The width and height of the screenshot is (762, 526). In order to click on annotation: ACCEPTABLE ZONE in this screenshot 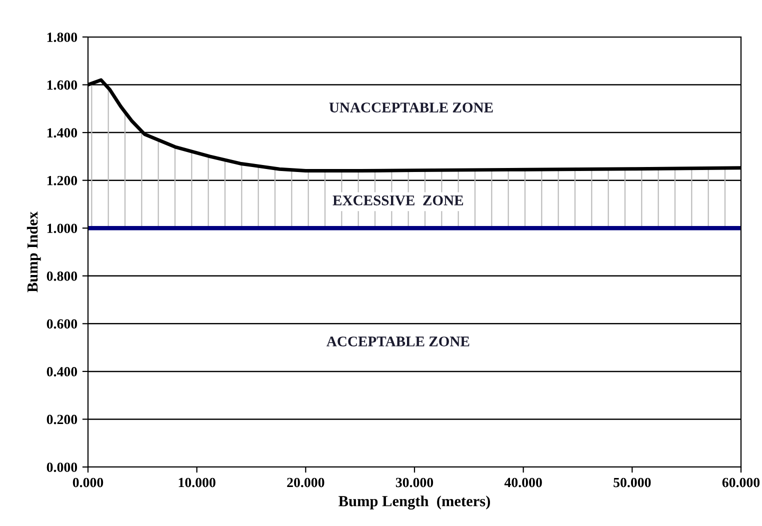, I will do `click(398, 341)`.